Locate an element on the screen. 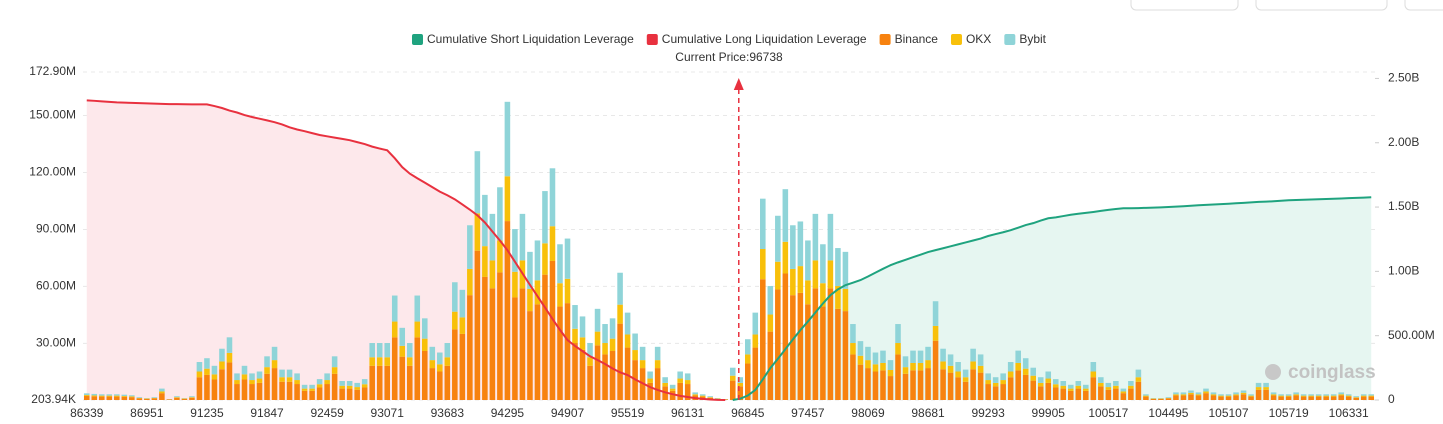 Image resolution: width=1443 pixels, height=424 pixels. x-tick-label: 100517 is located at coordinates (1108, 413).